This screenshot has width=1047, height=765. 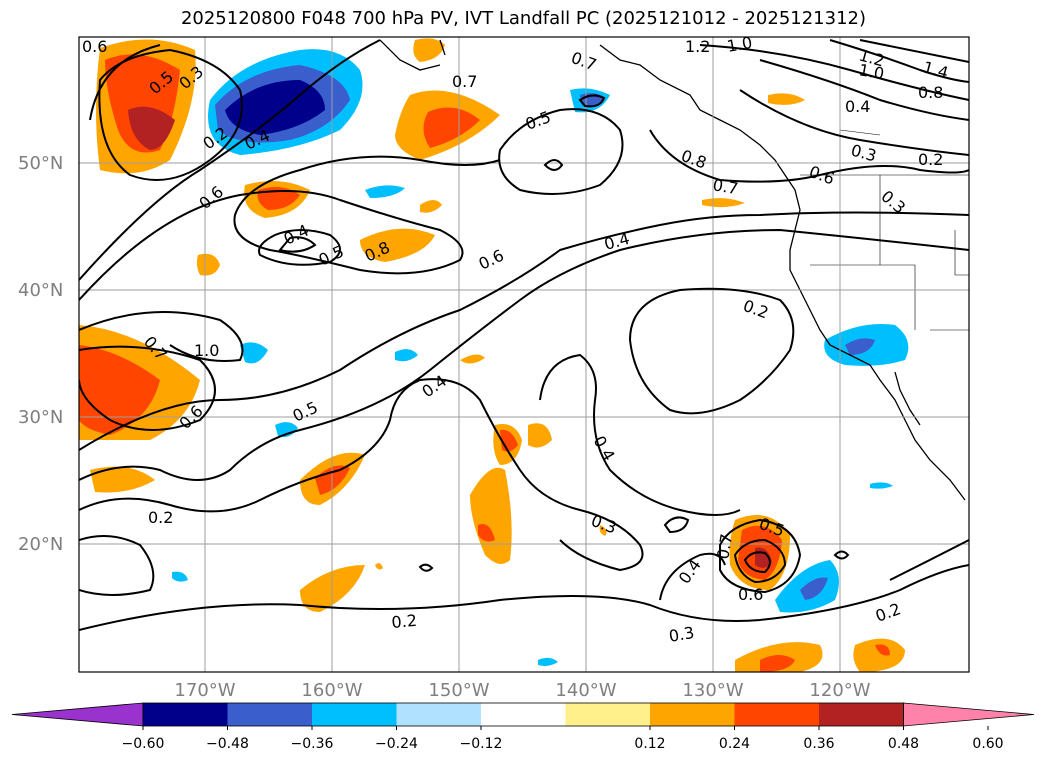 I want to click on contour-label: 1.2, so click(x=697, y=46).